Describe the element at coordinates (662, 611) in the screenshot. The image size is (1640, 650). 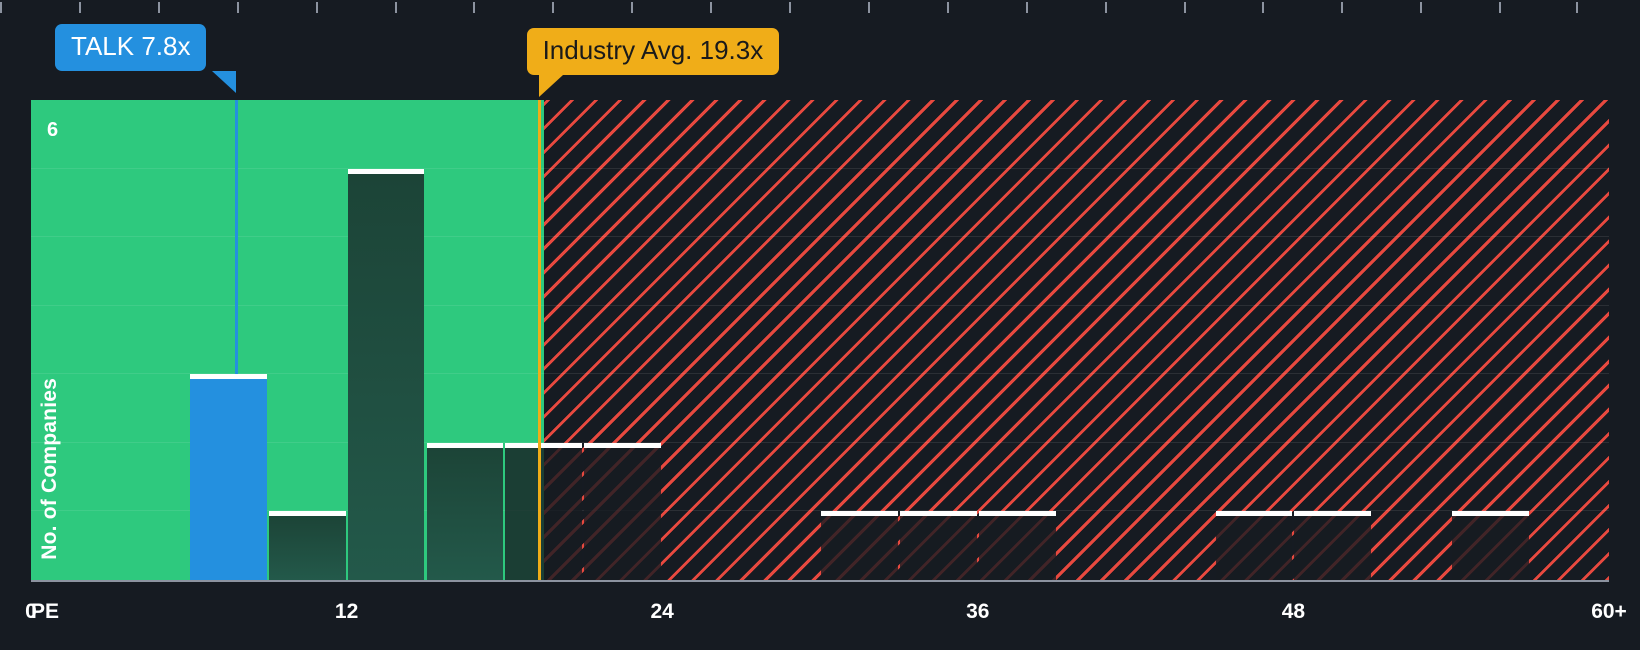
I see `x-axis-tick-label: 24` at that location.